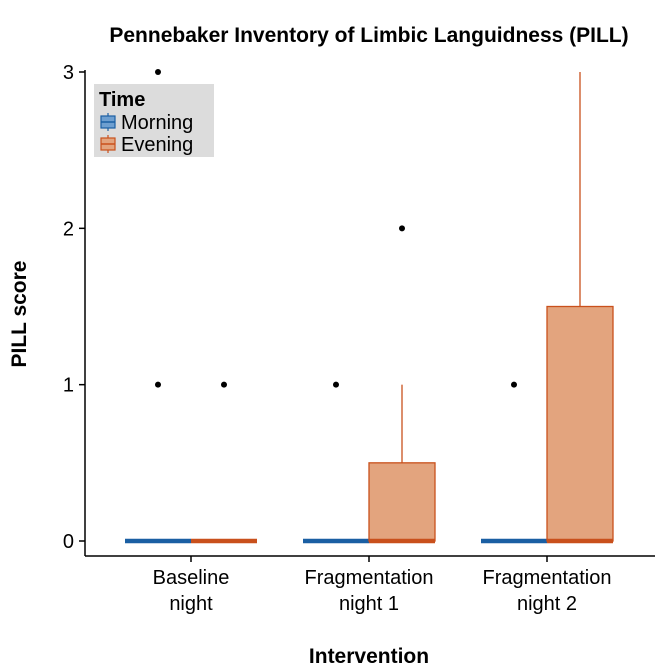 This screenshot has width=672, height=672. I want to click on y-tick-label: 3, so click(68, 73).